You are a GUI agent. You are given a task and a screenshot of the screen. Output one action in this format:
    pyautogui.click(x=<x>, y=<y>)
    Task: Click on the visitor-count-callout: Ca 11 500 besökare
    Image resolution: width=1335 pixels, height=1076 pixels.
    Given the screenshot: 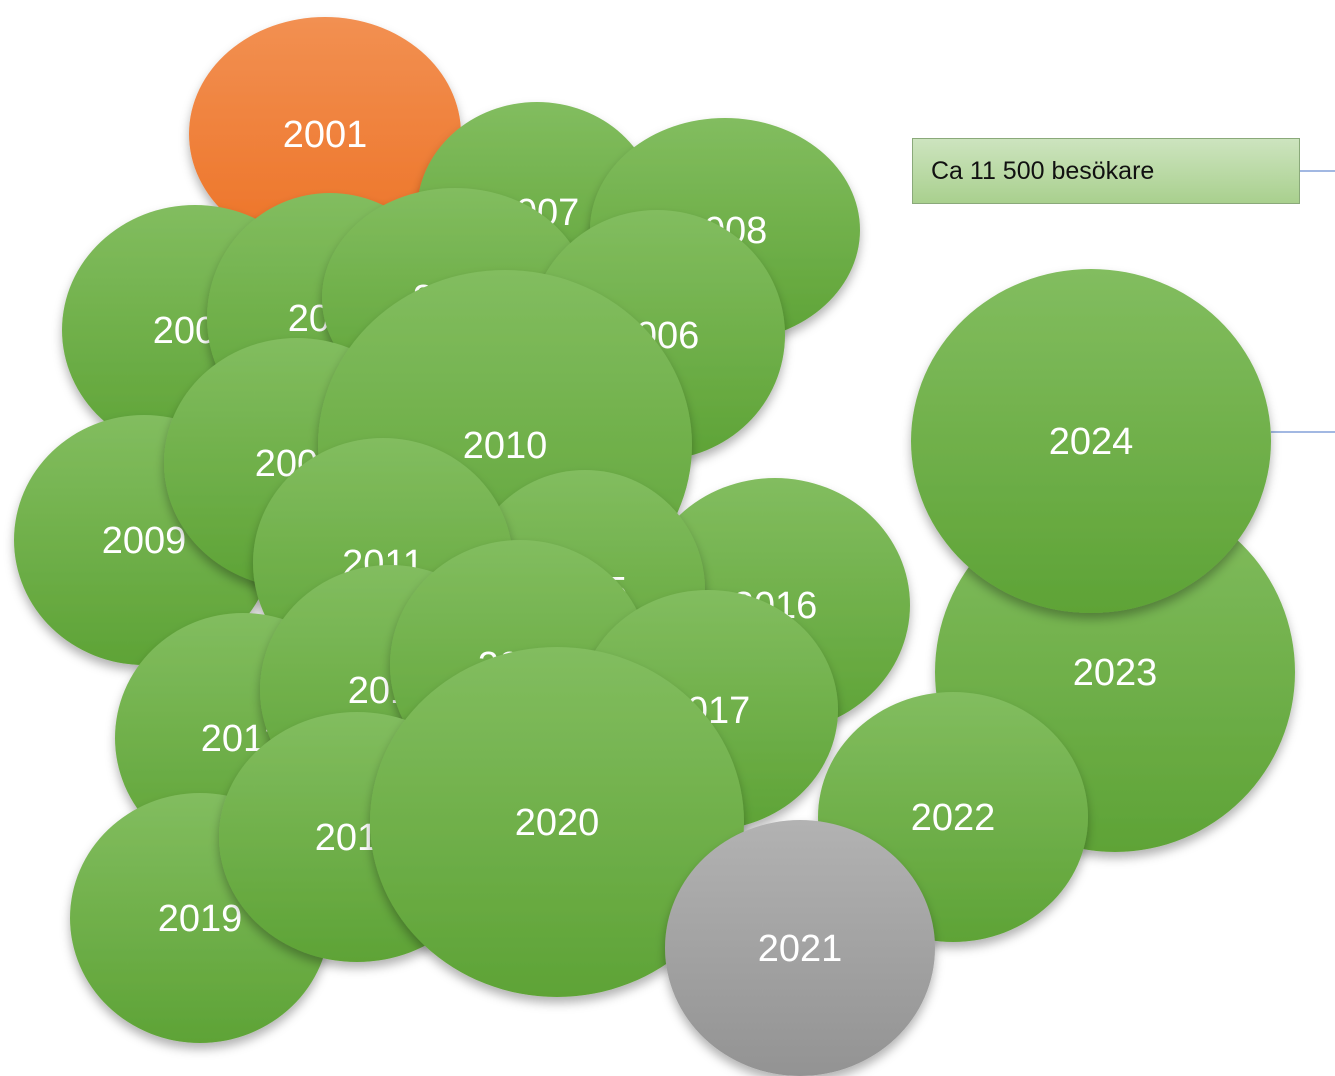 What is the action you would take?
    pyautogui.click(x=1106, y=171)
    